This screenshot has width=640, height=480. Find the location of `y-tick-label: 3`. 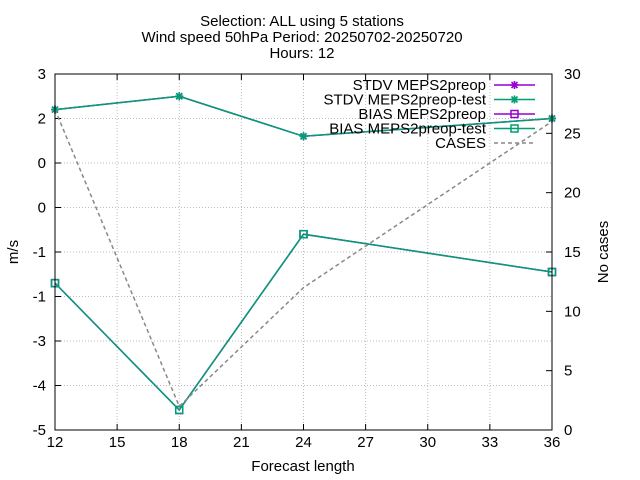

y-tick-label: 3 is located at coordinates (42, 74).